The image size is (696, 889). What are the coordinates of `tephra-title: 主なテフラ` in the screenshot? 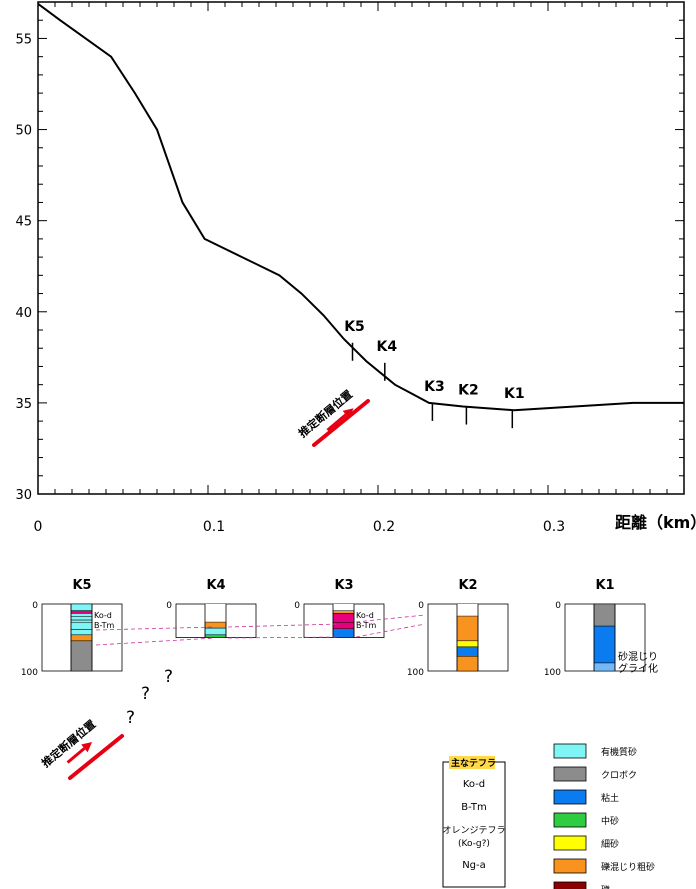 It's located at (473, 763).